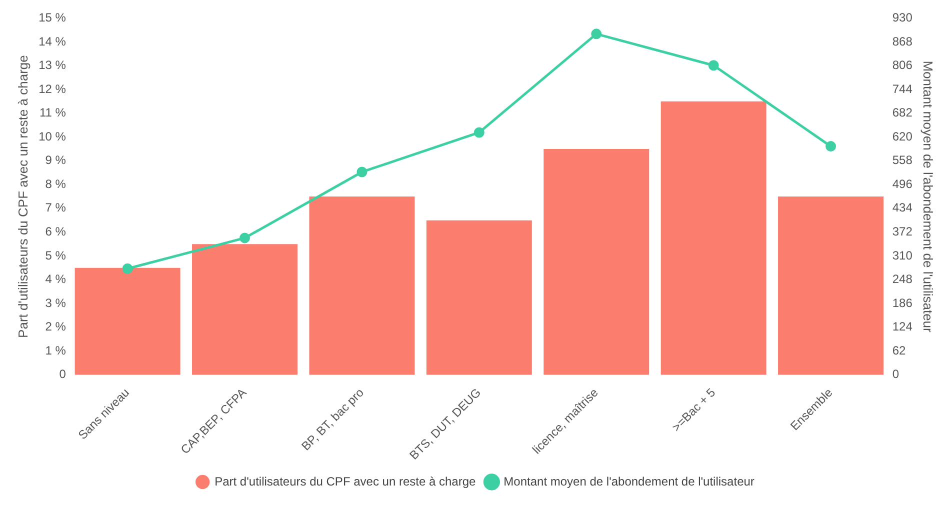 This screenshot has height=506, width=951. What do you see at coordinates (345, 481) in the screenshot?
I see `legend-label: Part d'utilisateurs du CPF avec un reste à charge` at bounding box center [345, 481].